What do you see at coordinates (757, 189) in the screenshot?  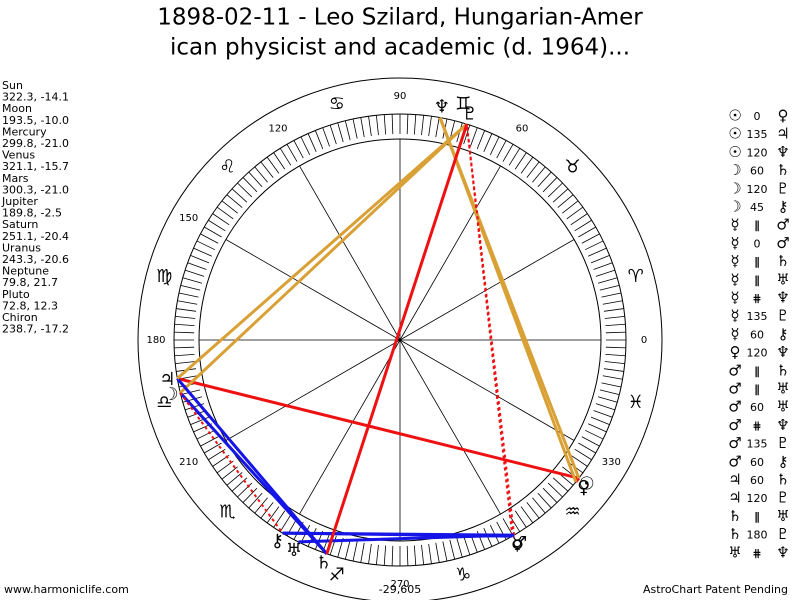 I see `aspect-symbol: 120` at bounding box center [757, 189].